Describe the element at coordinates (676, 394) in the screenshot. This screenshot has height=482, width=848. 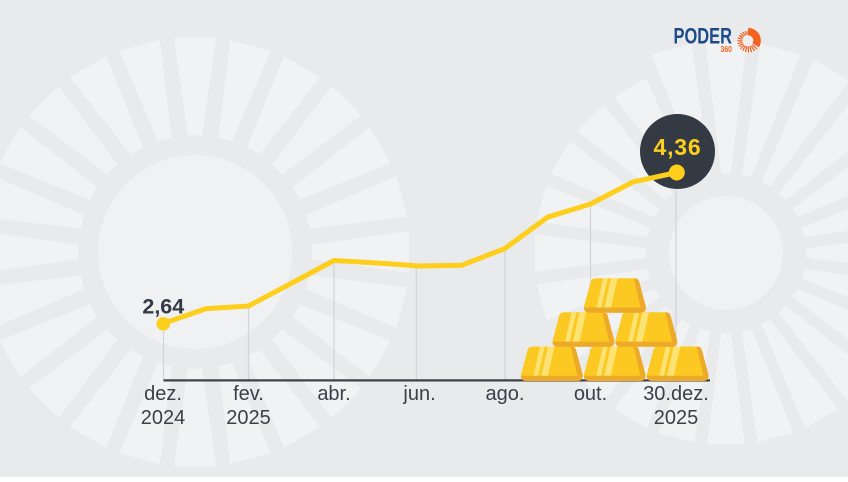
I see `svg-text: 30.dez.` at that location.